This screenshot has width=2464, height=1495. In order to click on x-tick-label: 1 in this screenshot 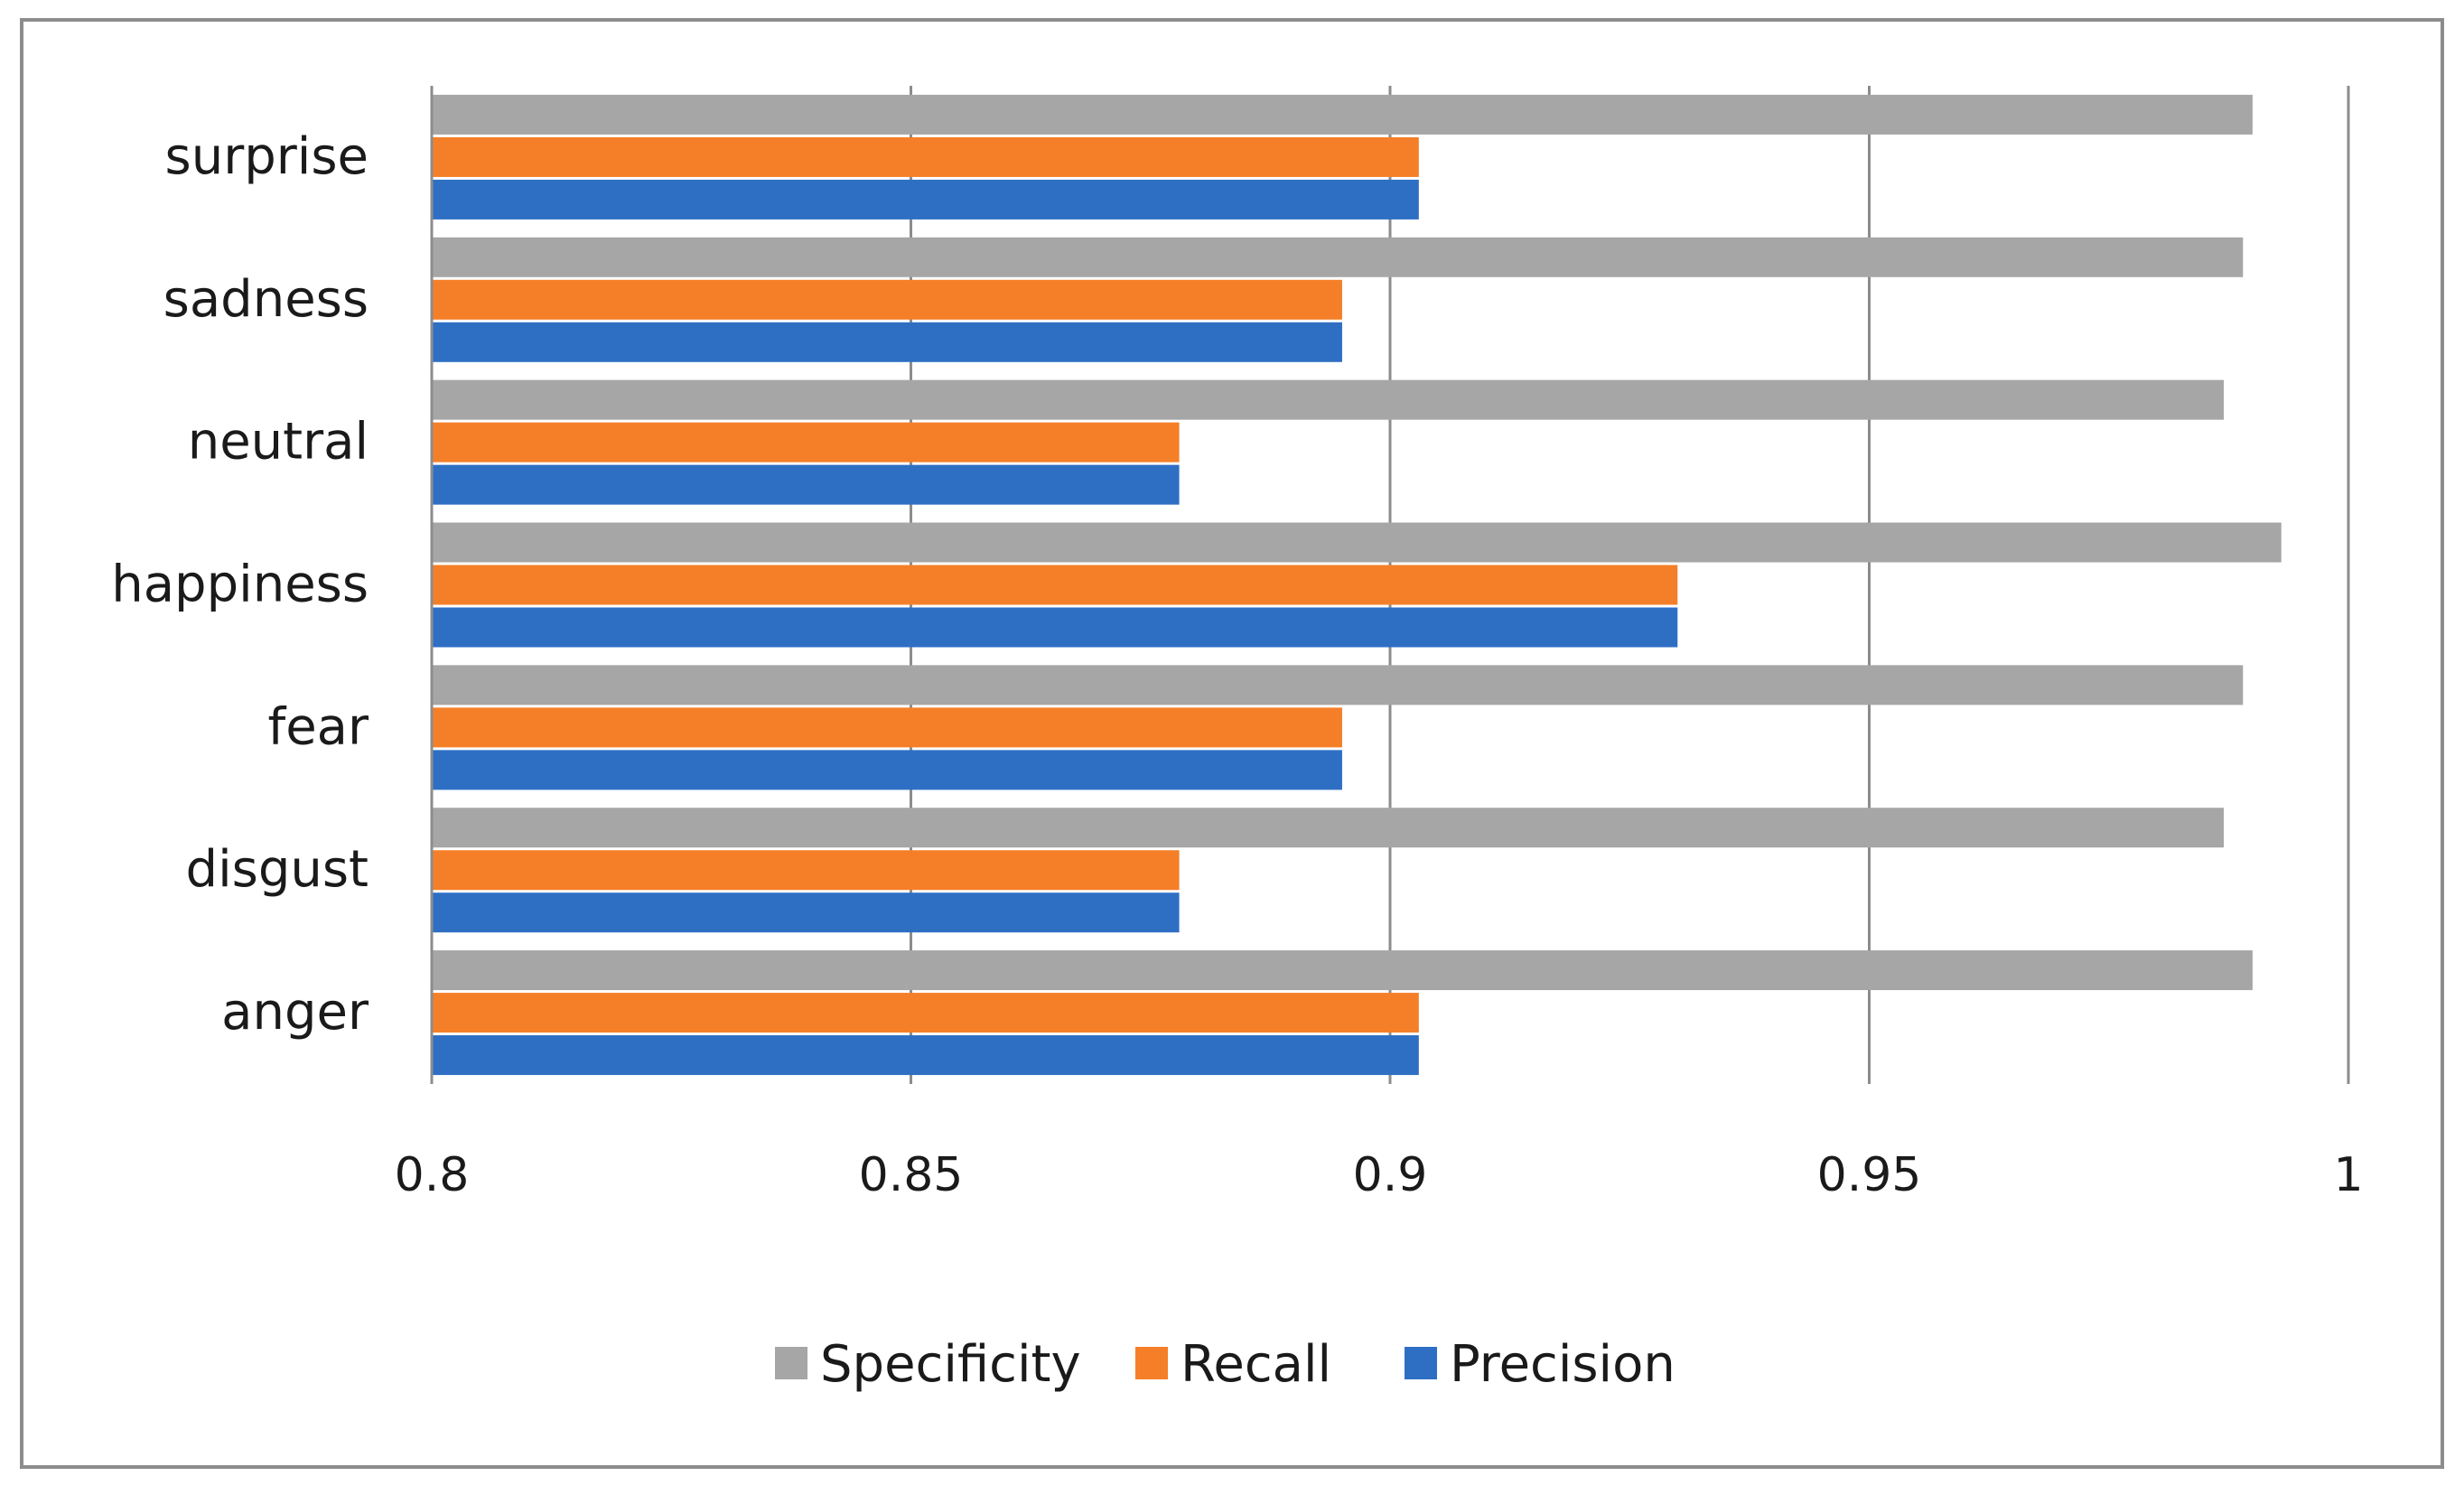, I will do `click(2348, 1175)`.